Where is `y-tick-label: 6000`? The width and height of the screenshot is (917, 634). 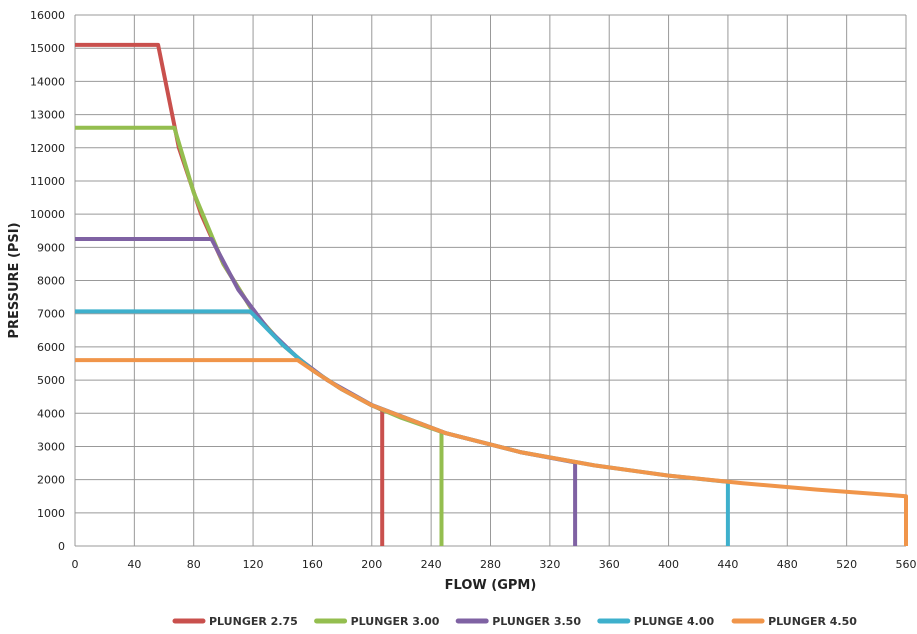
y-tick-label: 6000 is located at coordinates (51, 347).